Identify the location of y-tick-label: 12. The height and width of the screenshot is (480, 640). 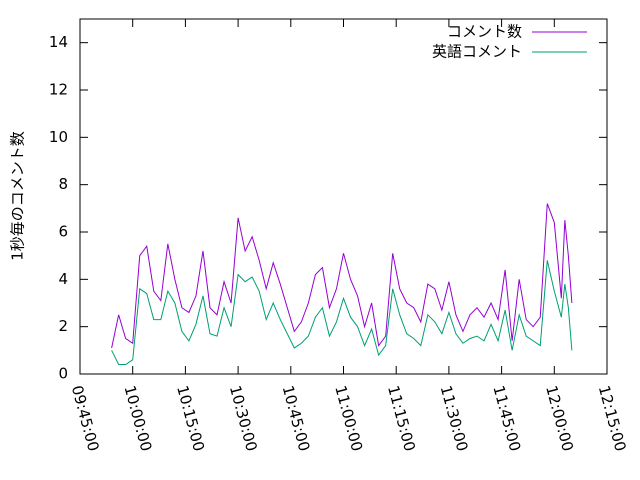
(58, 90).